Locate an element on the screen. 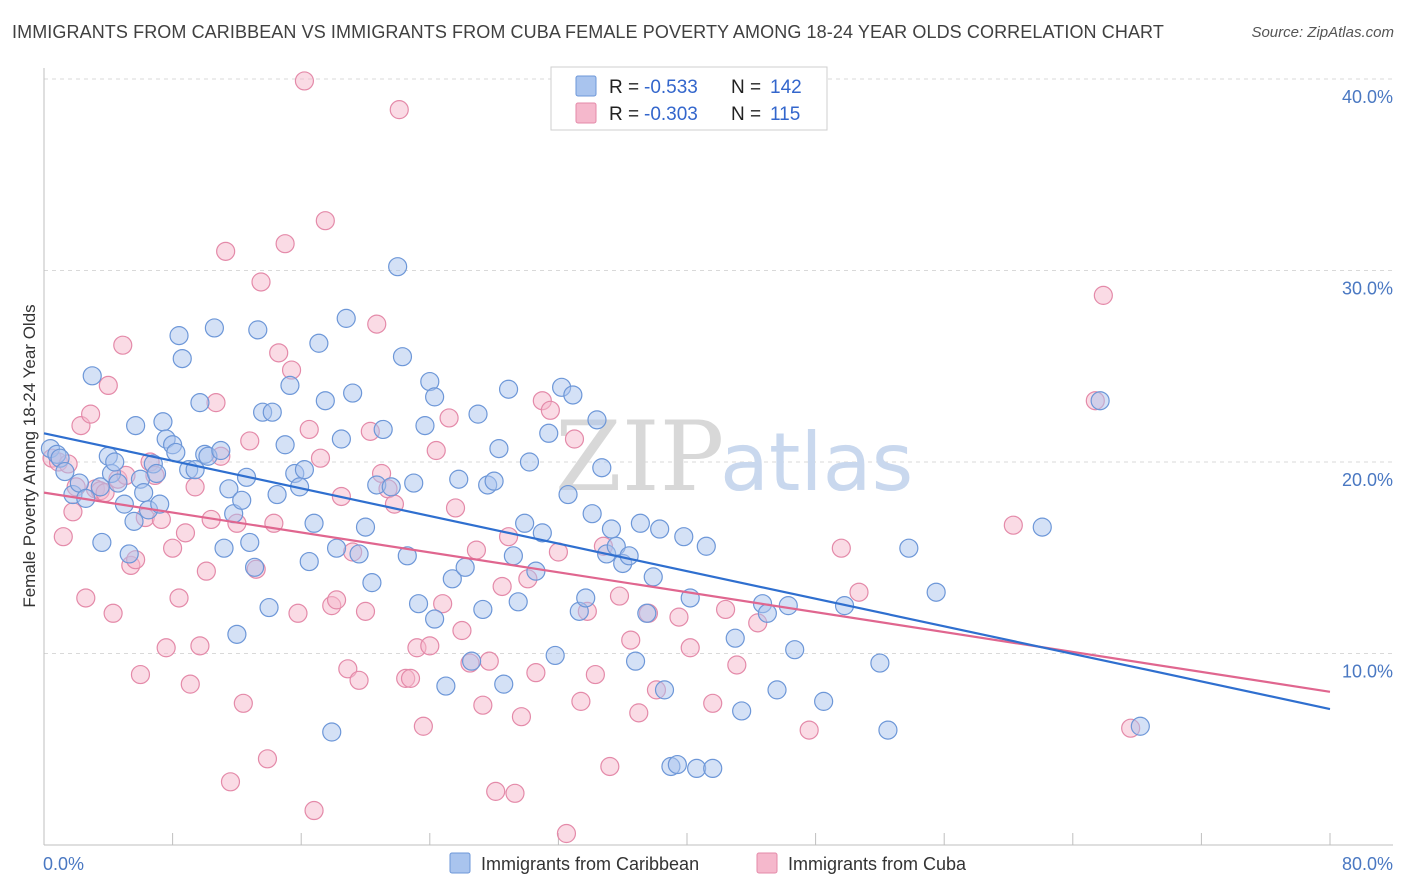  y-tick-label-0: 10.0% is located at coordinates (1367, 672).